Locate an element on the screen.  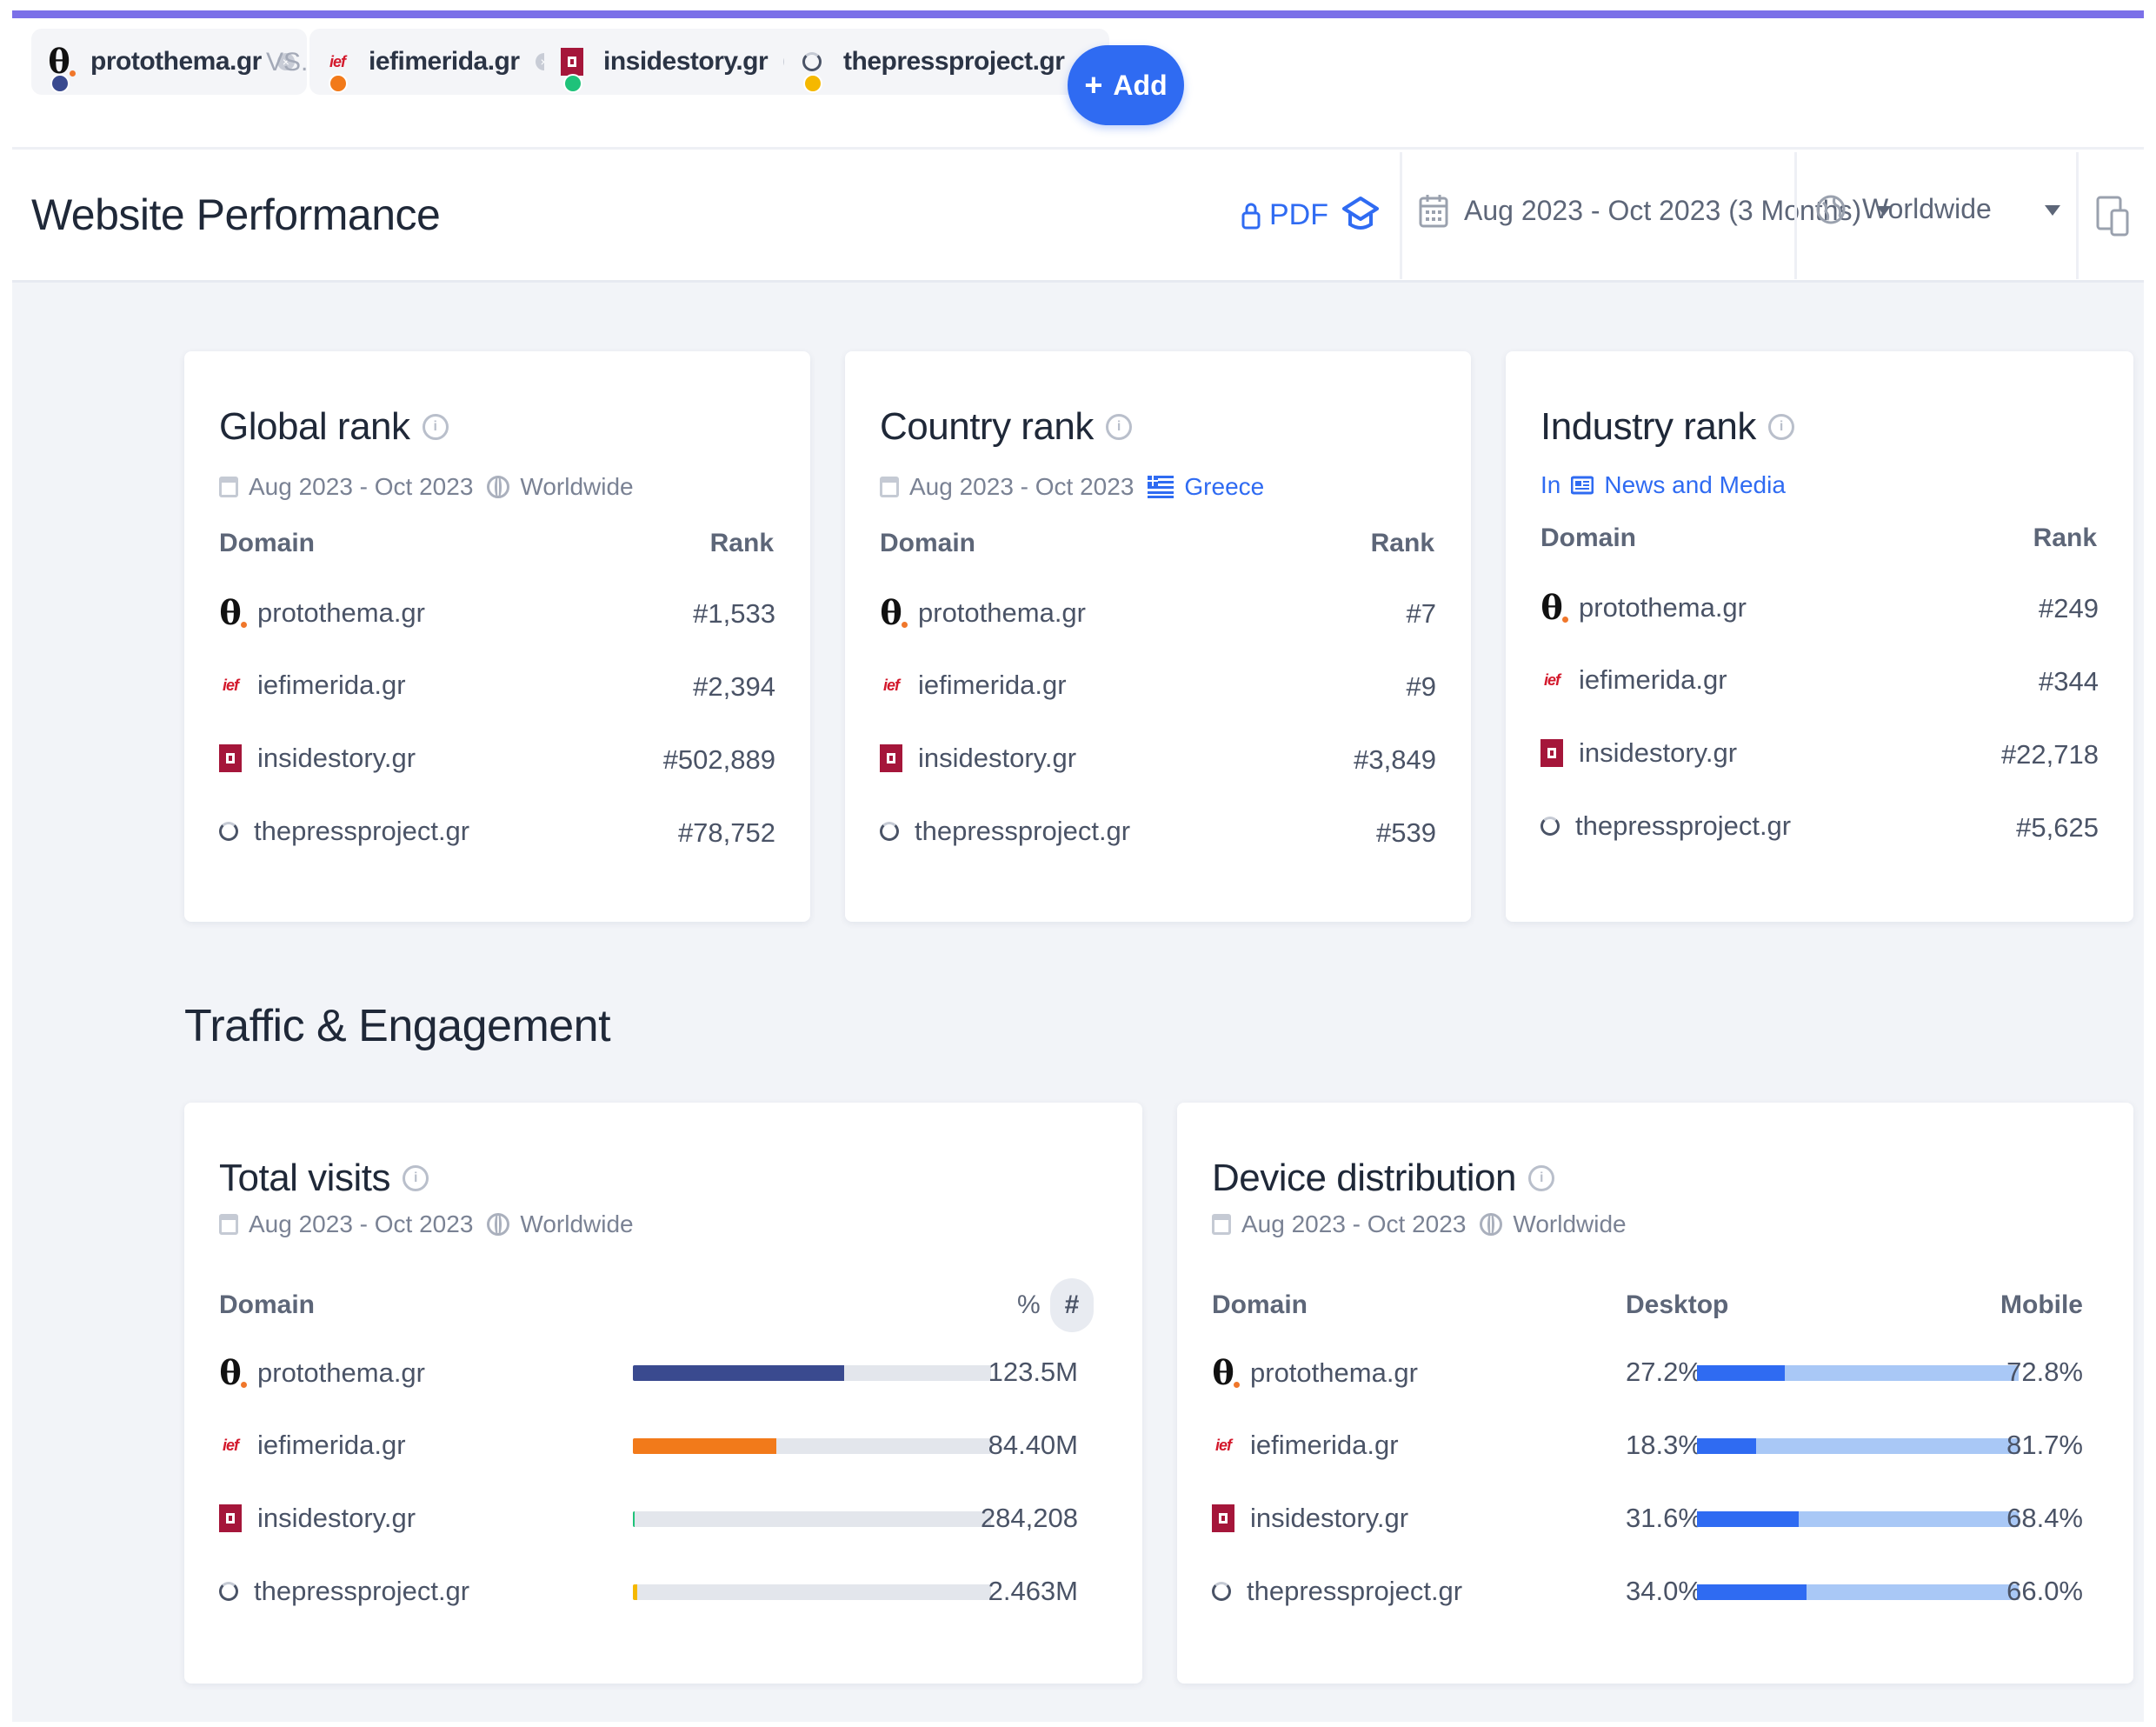
visits-bar-fill is located at coordinates (634, 1519).